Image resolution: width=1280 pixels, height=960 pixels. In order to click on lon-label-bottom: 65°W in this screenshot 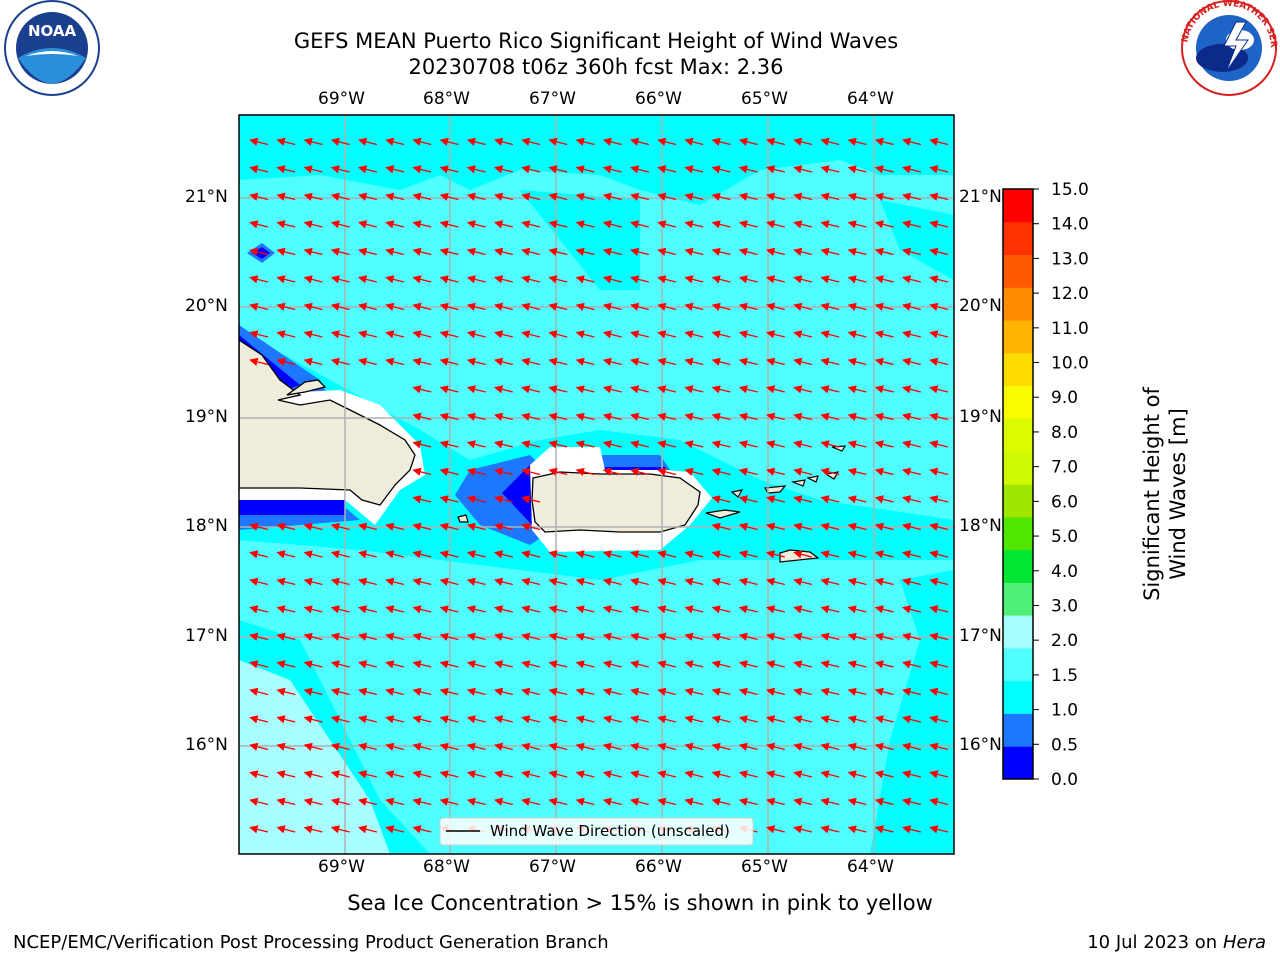, I will do `click(764, 867)`.